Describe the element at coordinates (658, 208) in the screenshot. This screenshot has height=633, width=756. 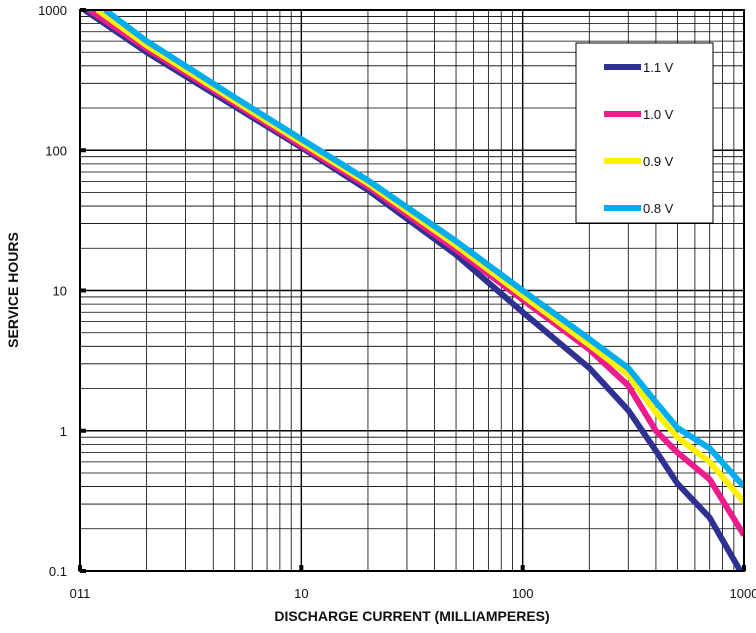
I see `legend-label: 0.8 V` at that location.